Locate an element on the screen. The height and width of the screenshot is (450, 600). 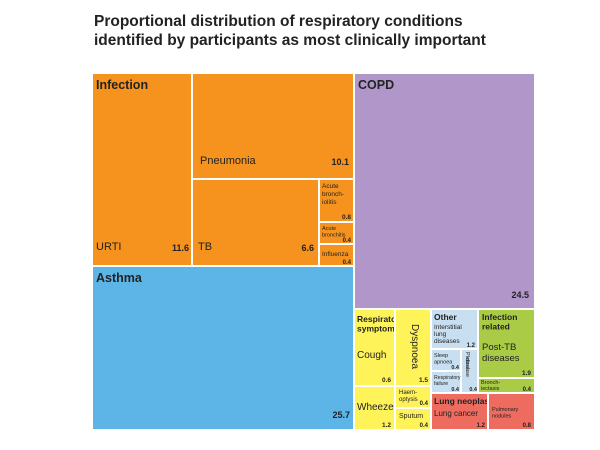
pulmonary-nodules-label-2: nodules is located at coordinates (502, 417).